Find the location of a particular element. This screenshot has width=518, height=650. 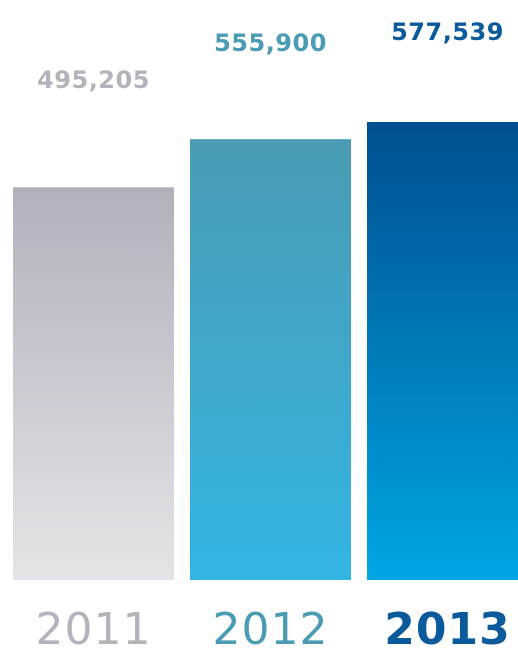

category-labels-group: 2011 2012 2013 is located at coordinates (273, 627).